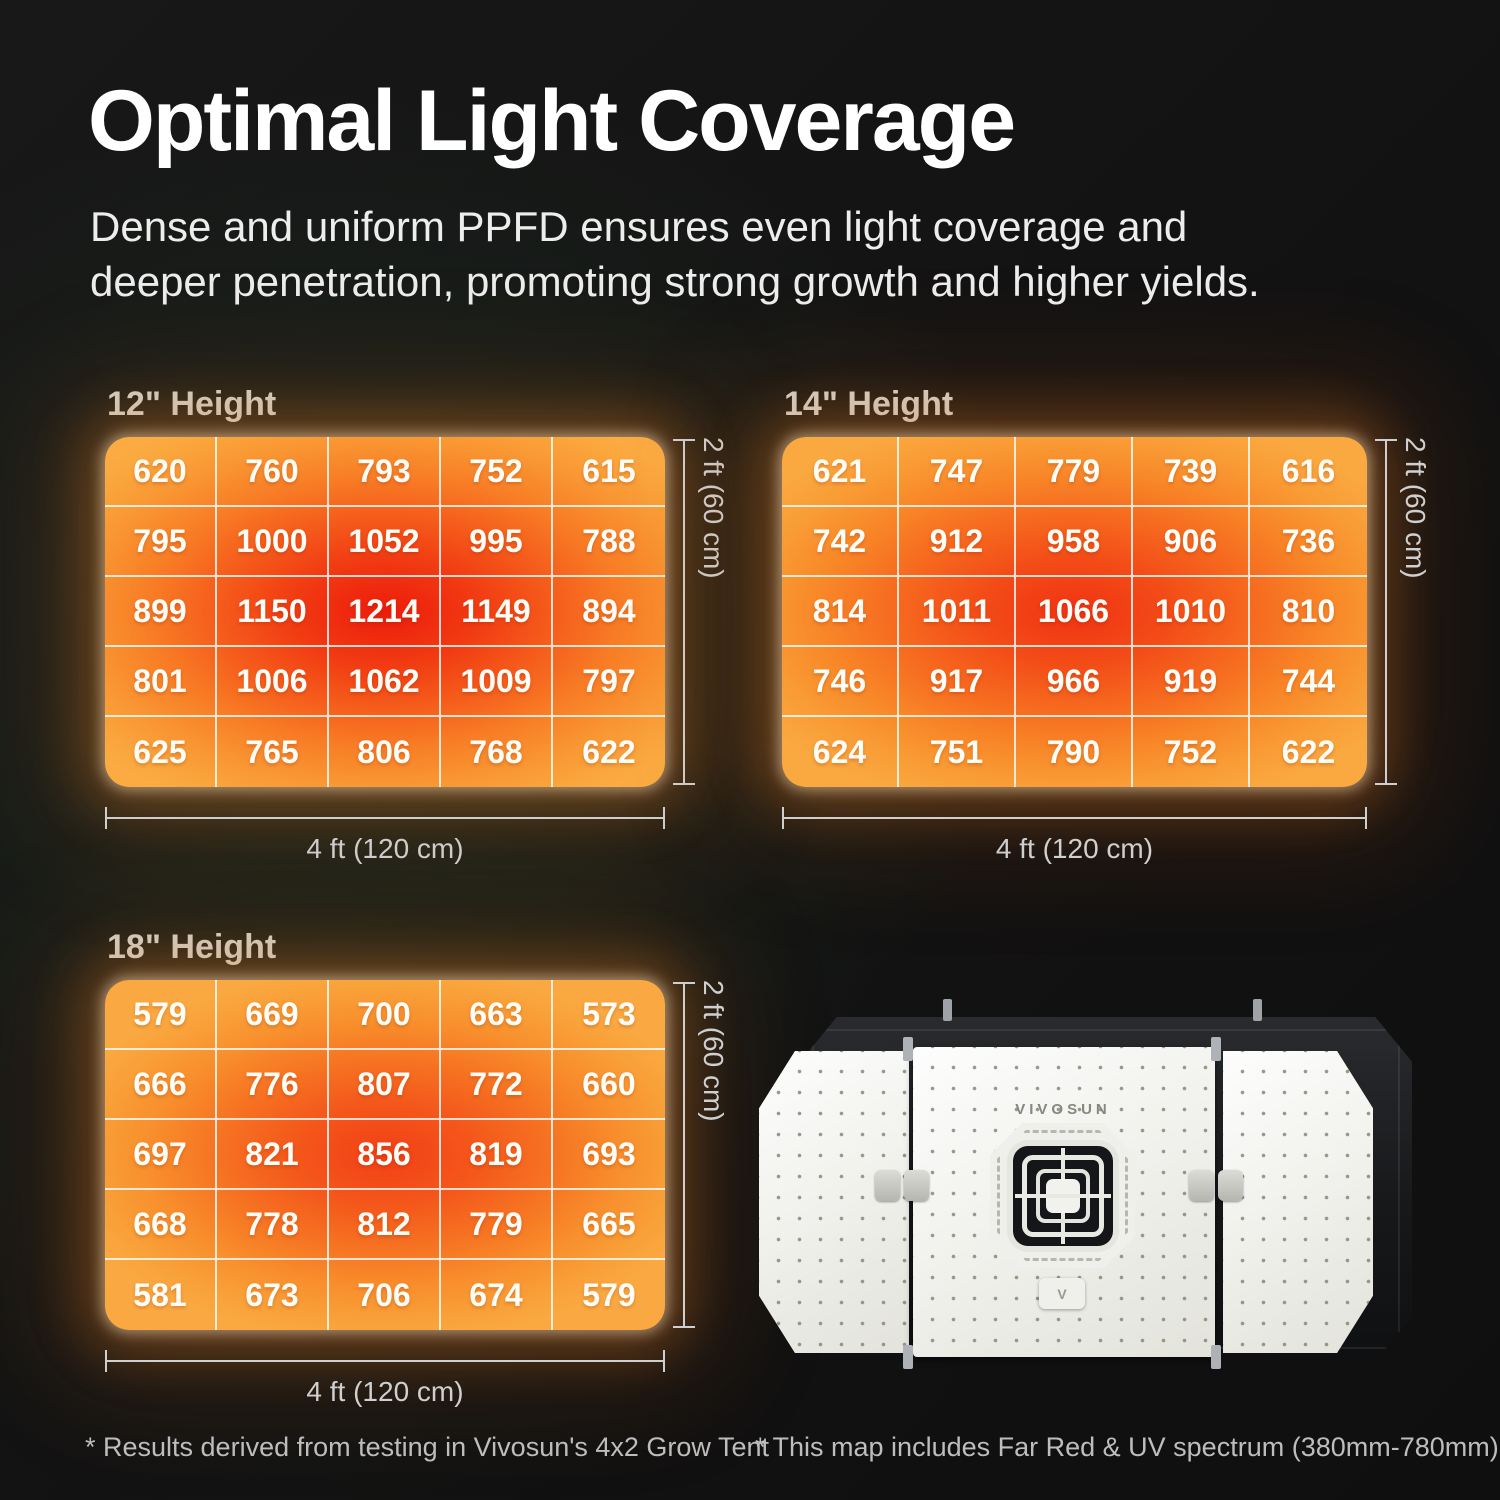 This screenshot has height=1500, width=1500. I want to click on heatmap-cell-value: 581, so click(161, 1295).